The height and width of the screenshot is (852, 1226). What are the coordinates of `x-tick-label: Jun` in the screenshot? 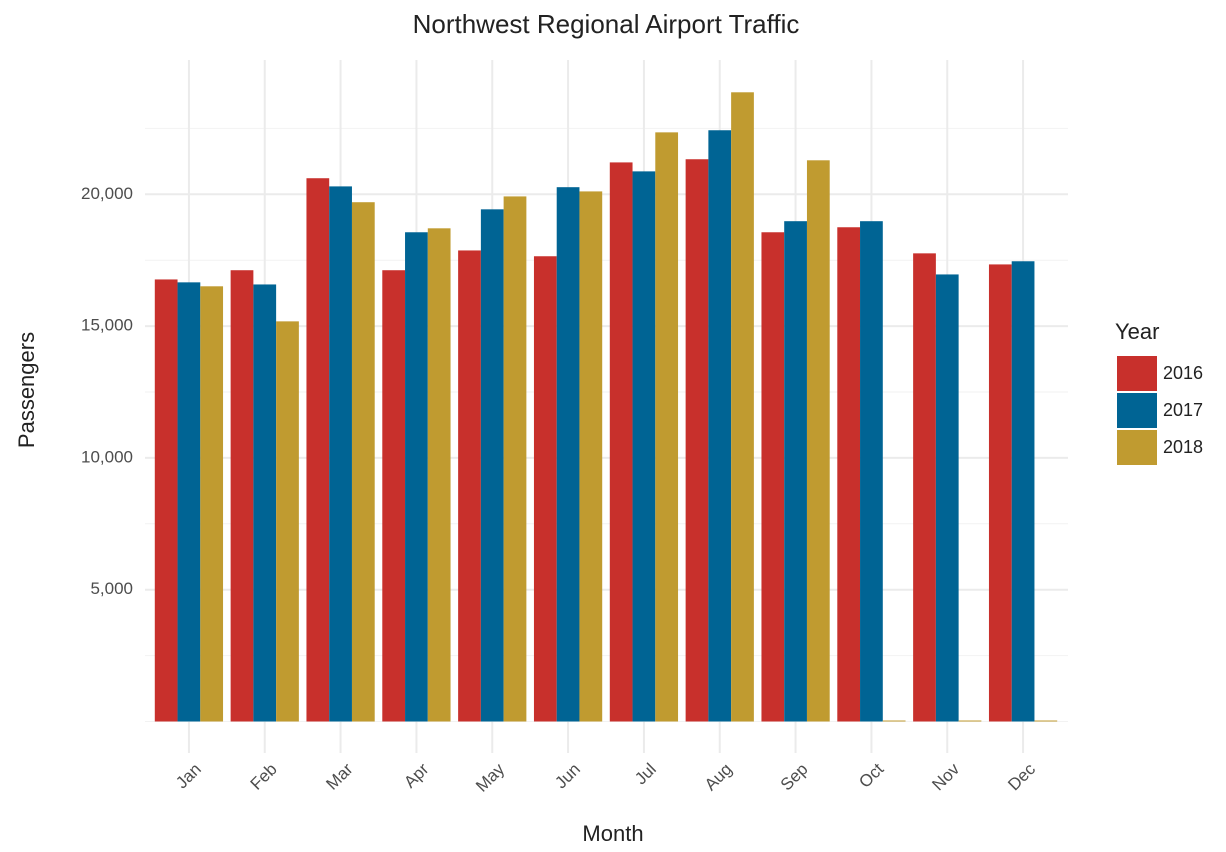 It's located at (567, 776).